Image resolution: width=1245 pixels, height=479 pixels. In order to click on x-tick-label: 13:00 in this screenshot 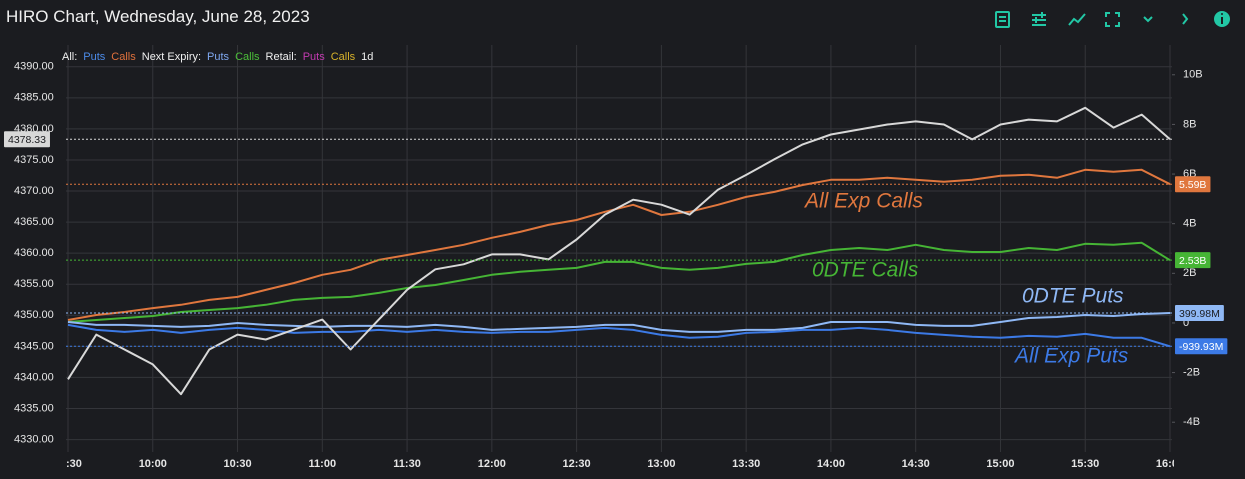, I will do `click(661, 464)`.